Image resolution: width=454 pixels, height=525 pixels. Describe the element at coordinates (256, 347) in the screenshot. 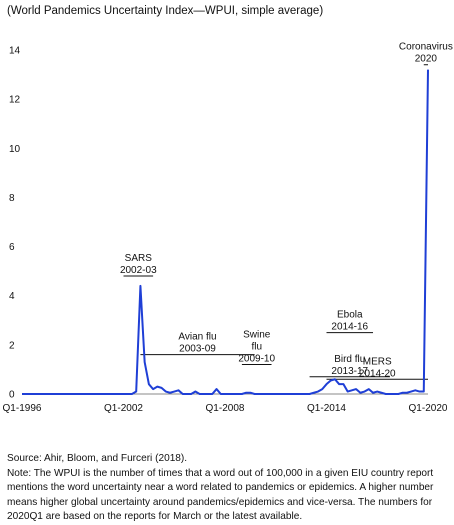

I see `annotation-label: flu` at that location.